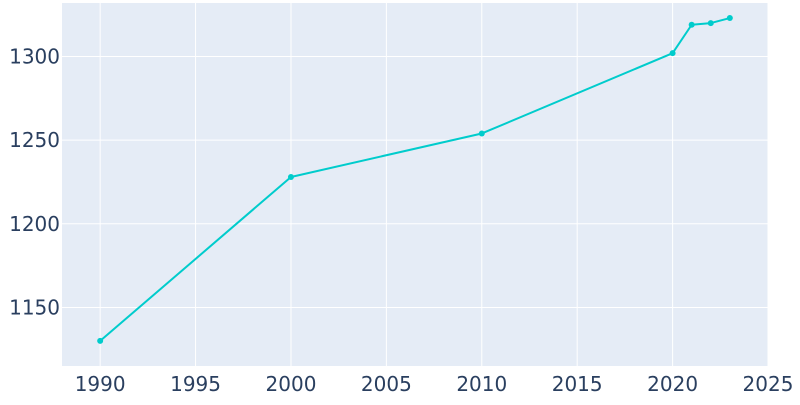 The image size is (800, 405). I want to click on x-tick-label-2015: 2015, so click(577, 384).